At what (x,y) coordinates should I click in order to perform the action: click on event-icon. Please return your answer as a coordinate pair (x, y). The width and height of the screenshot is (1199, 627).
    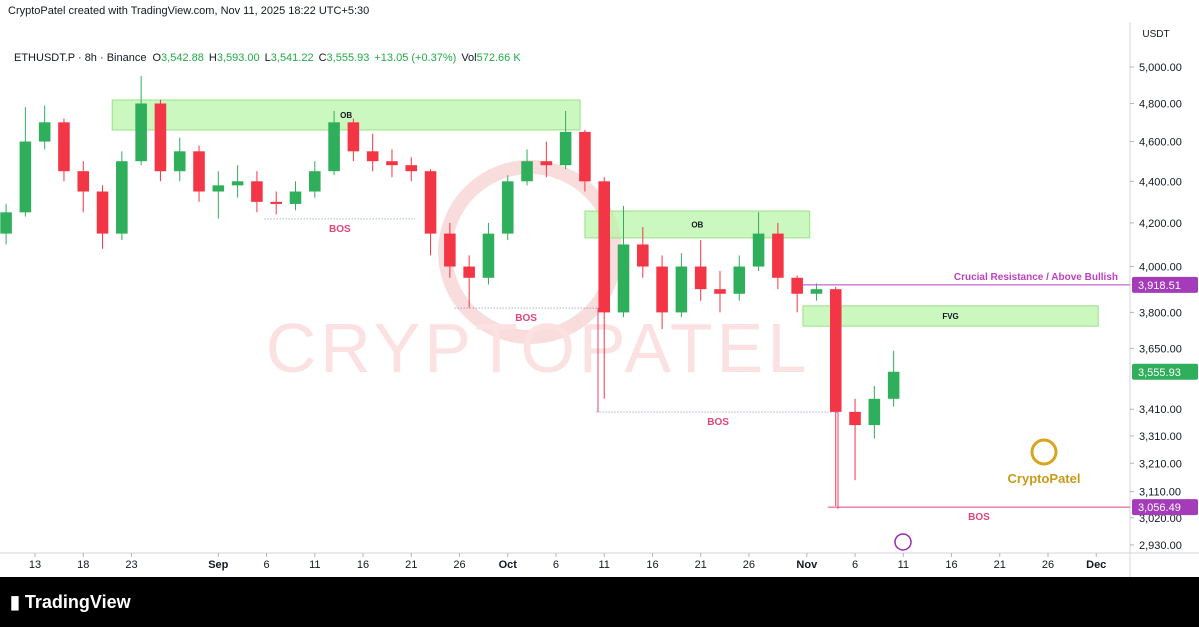
    Looking at the image, I should click on (903, 542).